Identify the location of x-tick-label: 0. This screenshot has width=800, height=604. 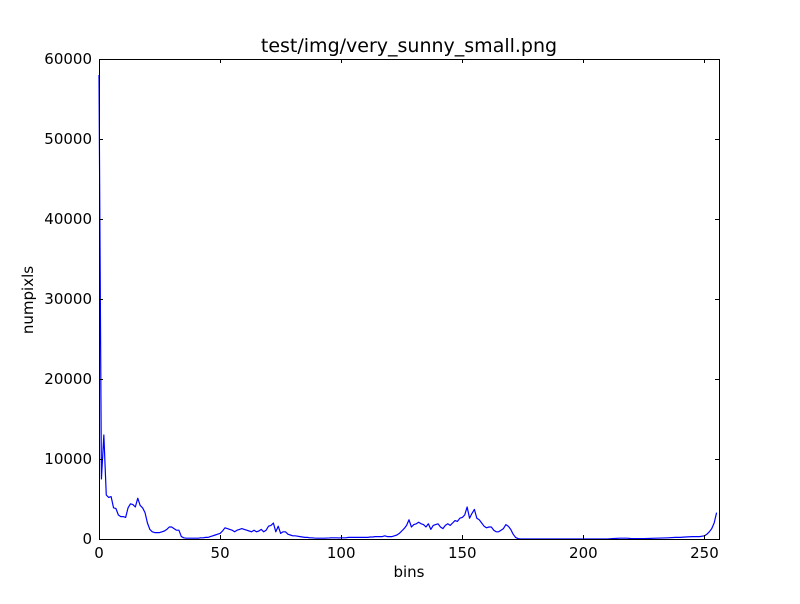
(99, 553).